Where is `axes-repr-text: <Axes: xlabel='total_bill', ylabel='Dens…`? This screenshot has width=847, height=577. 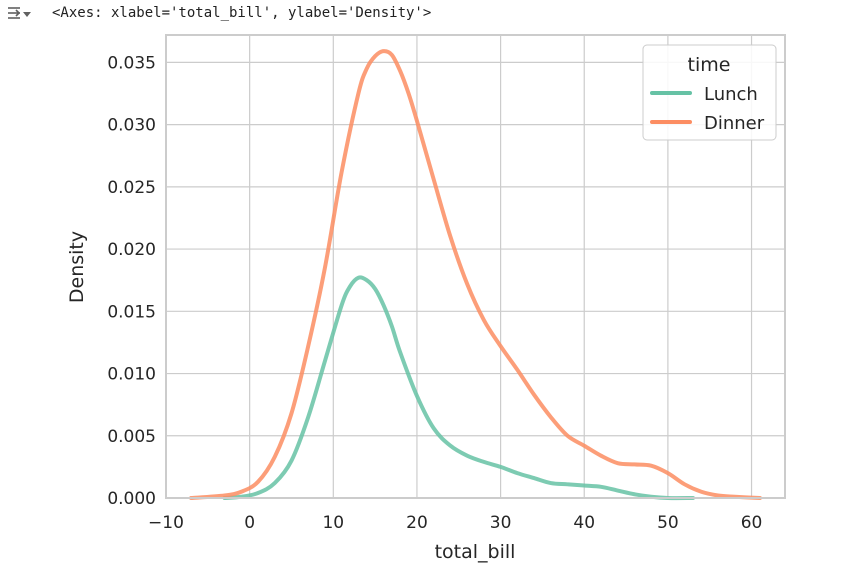 axes-repr-text: <Axes: xlabel='total_bill', ylabel='Dens… is located at coordinates (242, 13).